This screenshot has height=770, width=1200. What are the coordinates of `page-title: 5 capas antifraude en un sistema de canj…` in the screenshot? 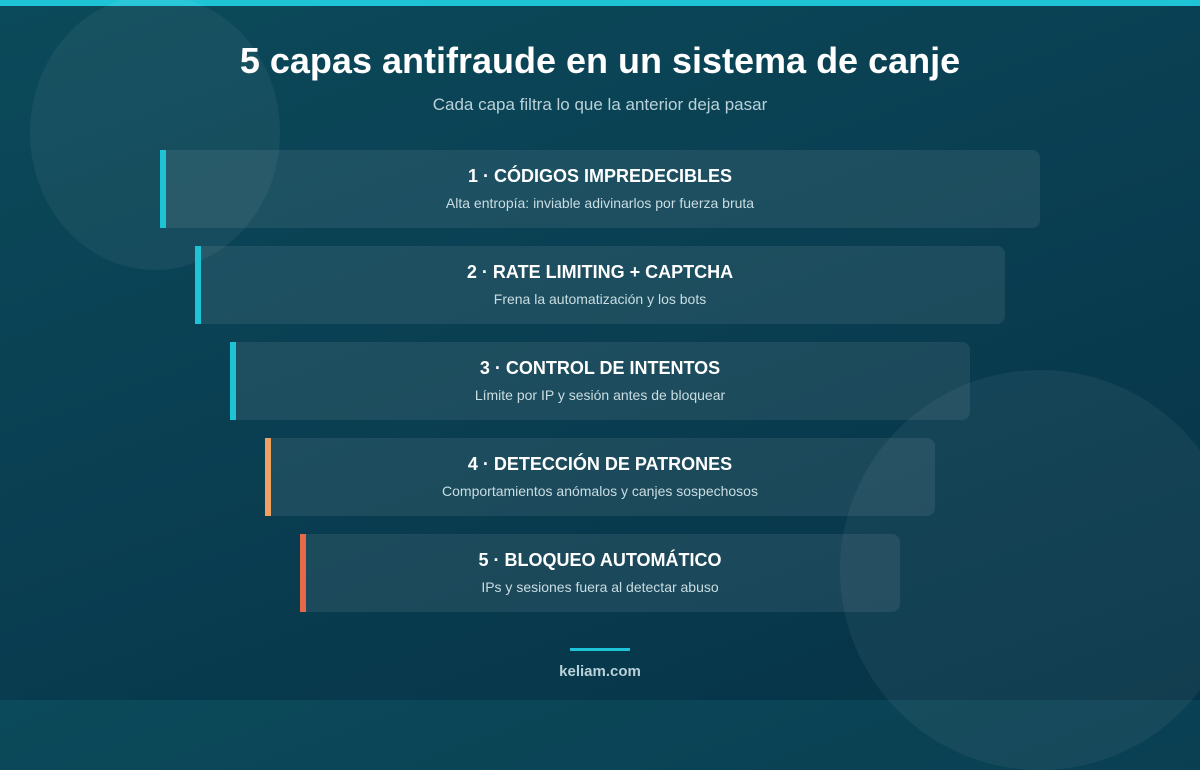 It's located at (600, 60).